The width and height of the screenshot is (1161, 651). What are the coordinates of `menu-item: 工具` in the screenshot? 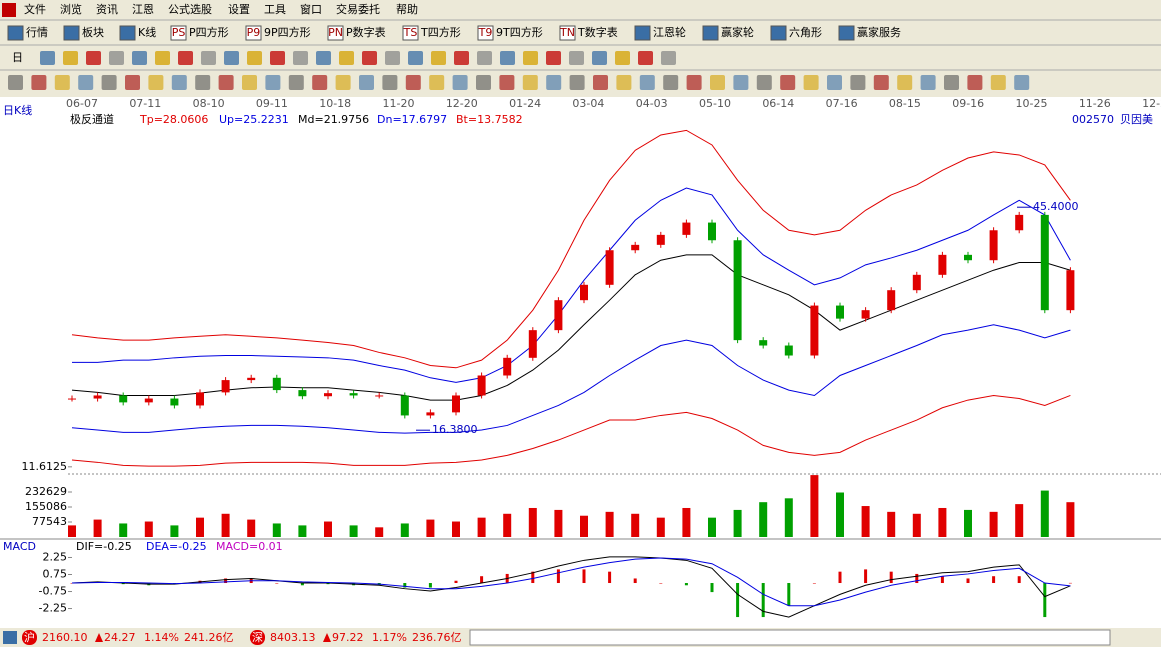 It's located at (275, 9).